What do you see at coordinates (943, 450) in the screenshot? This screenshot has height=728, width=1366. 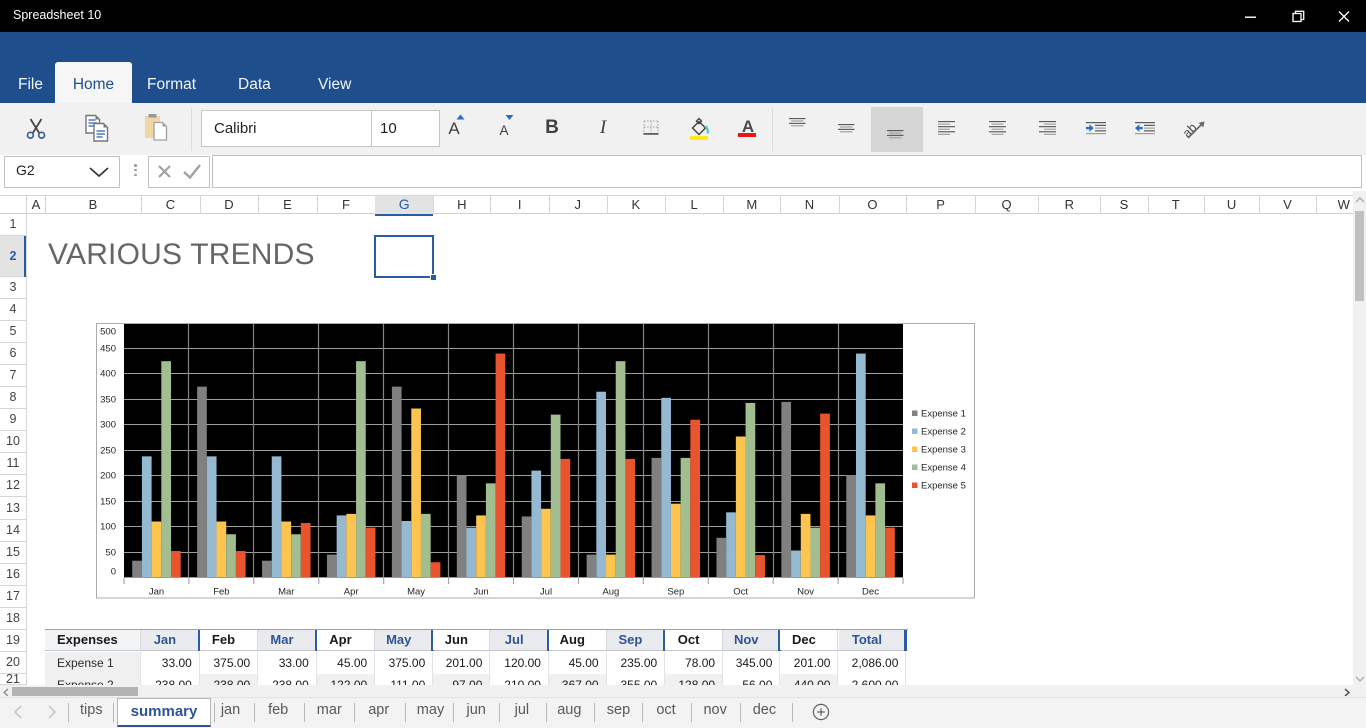 I see `svg-text: Expense 3` at bounding box center [943, 450].